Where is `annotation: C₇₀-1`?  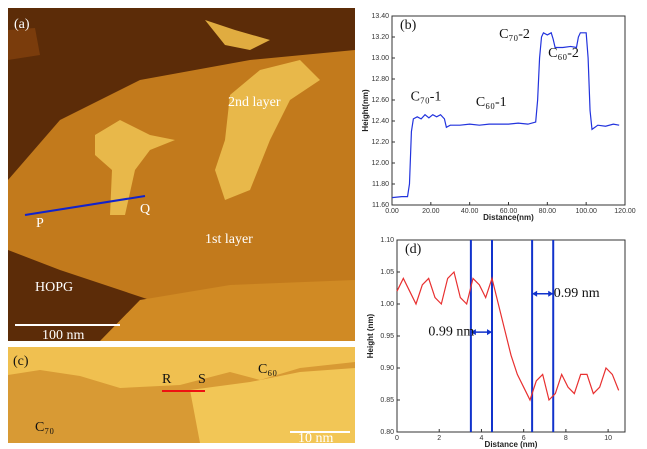 annotation: C₇₀-1 is located at coordinates (426, 96).